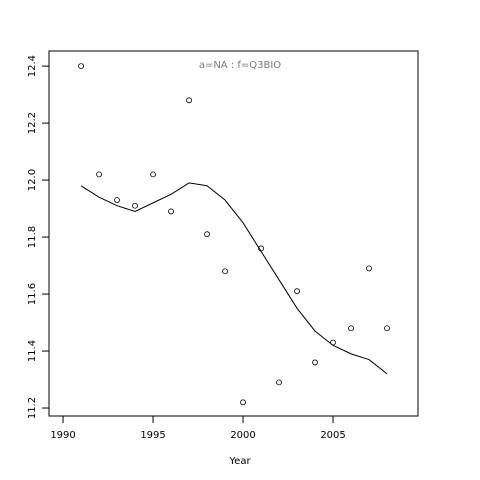 The image size is (480, 480). I want to click on y-tick-label: 11.8, so click(32, 237).